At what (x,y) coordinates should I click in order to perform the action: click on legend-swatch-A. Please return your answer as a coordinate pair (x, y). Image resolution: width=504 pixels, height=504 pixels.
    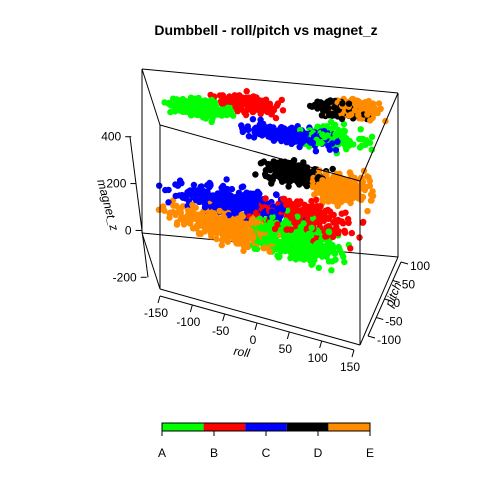
    Looking at the image, I should click on (183, 427).